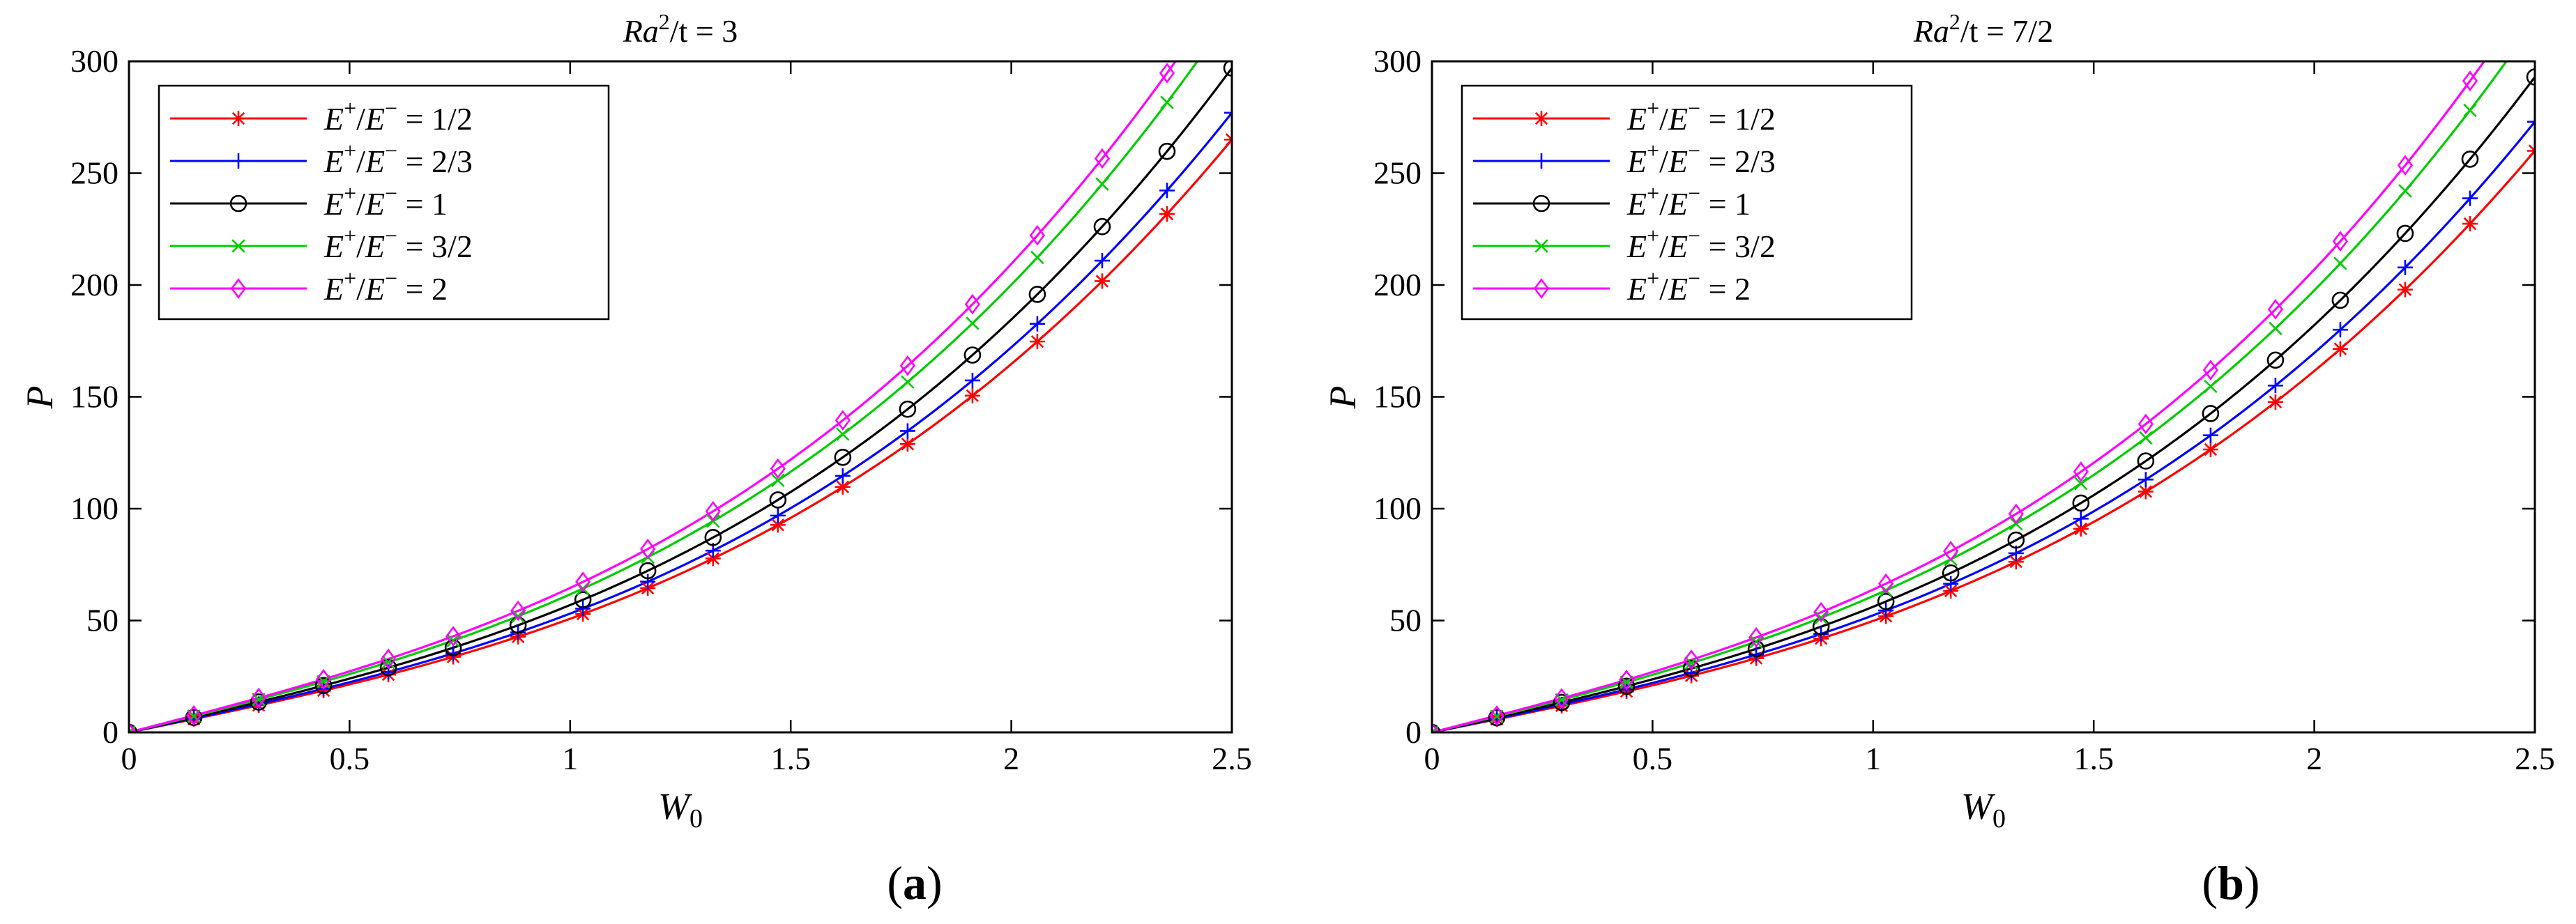 This screenshot has width=2576, height=924. What do you see at coordinates (398, 158) in the screenshot?
I see `legend-label: E+/E− = 2/3` at bounding box center [398, 158].